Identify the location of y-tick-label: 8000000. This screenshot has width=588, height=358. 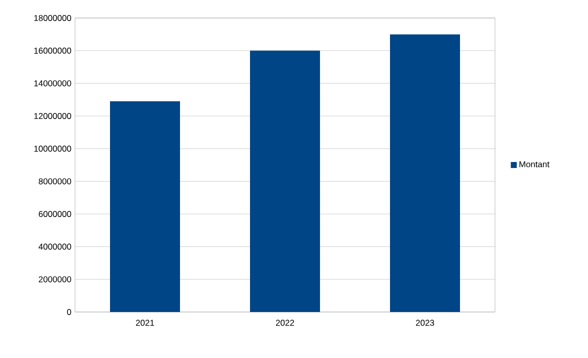
(55, 181).